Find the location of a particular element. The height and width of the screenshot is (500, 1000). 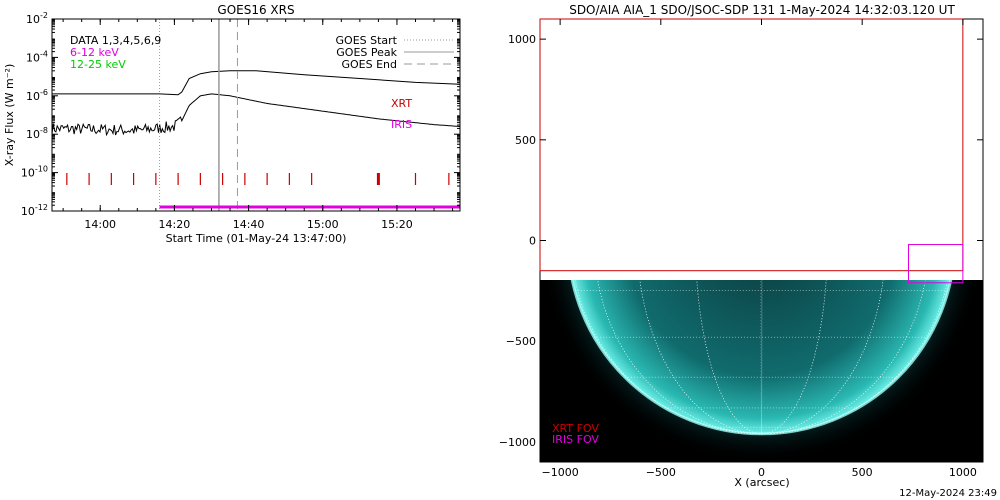

goes-x-tick-label: 14:20 is located at coordinates (175, 224).